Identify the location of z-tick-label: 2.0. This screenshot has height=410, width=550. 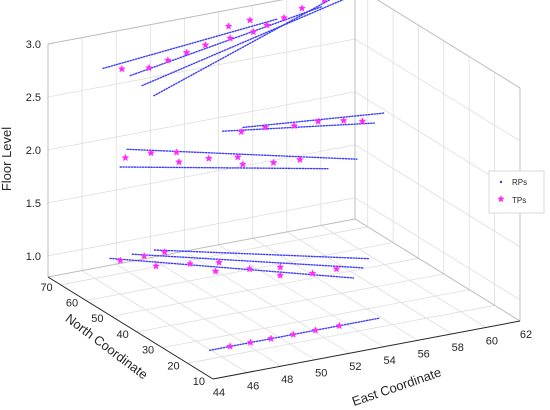
(33, 151).